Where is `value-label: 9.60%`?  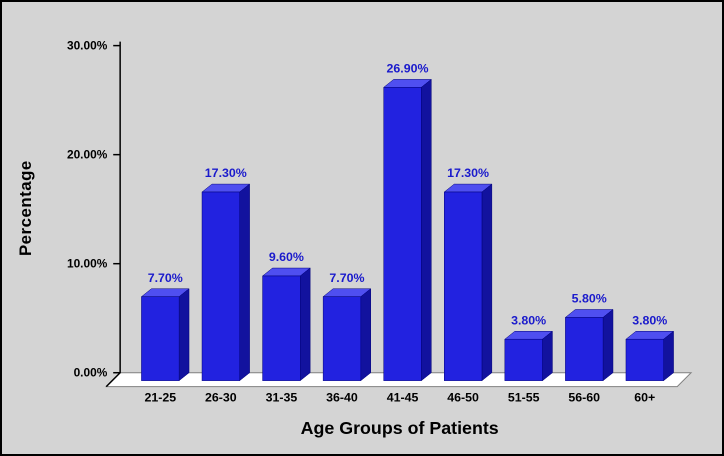 value-label: 9.60% is located at coordinates (286, 257).